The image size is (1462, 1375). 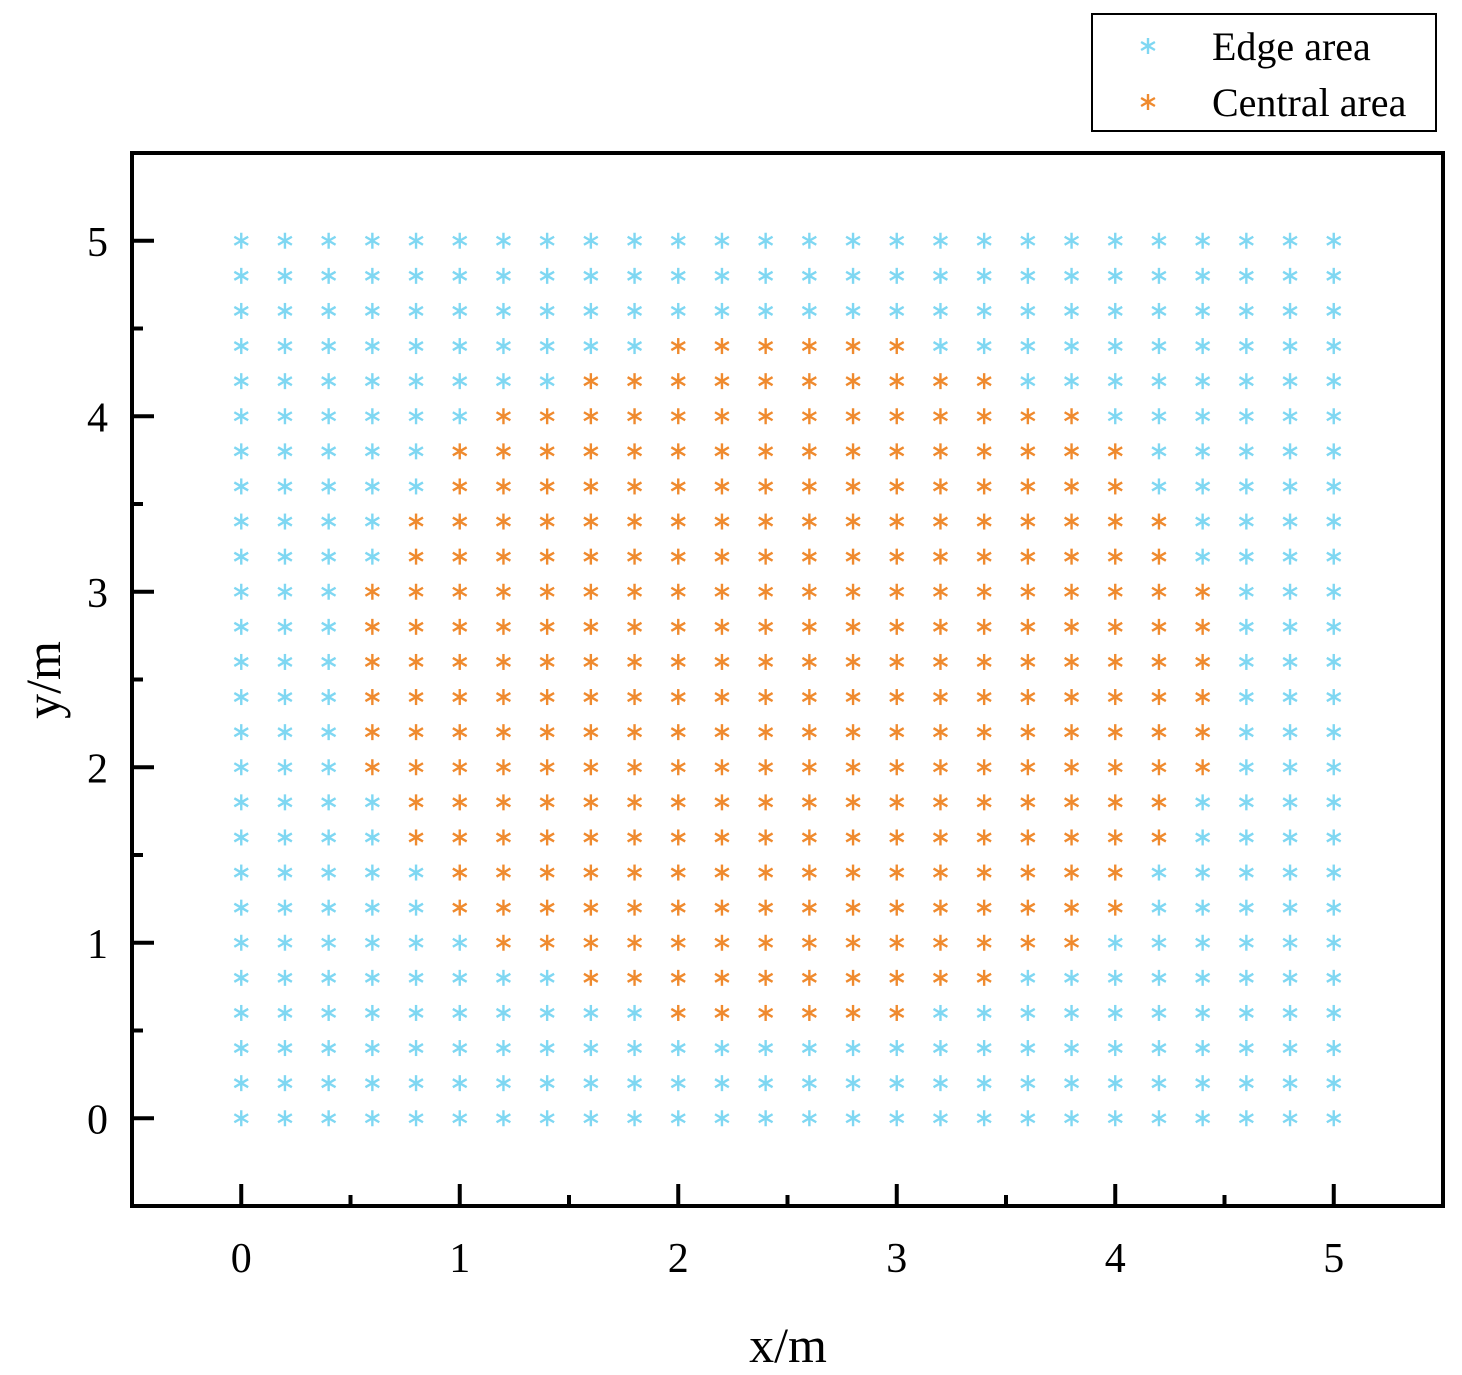 I want to click on y-tick-label: 2, so click(x=97, y=769).